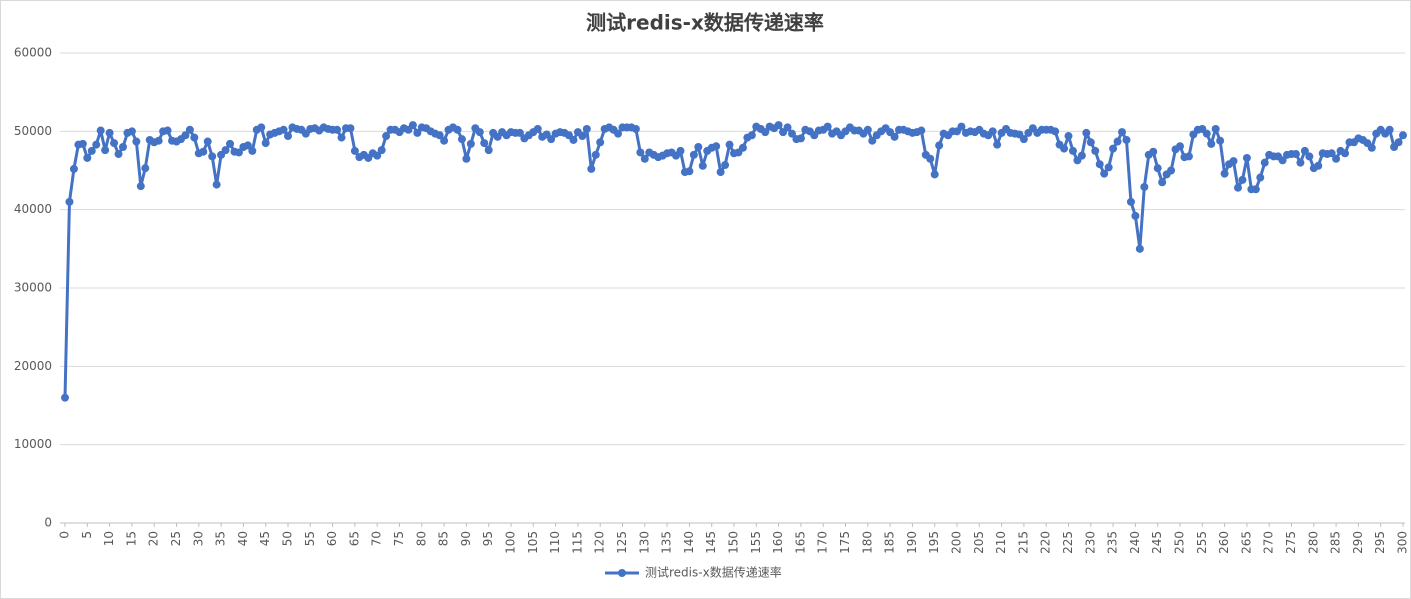 This screenshot has width=1411, height=599. I want to click on chart-title: 测试redis-x数据传递速率, so click(705, 23).